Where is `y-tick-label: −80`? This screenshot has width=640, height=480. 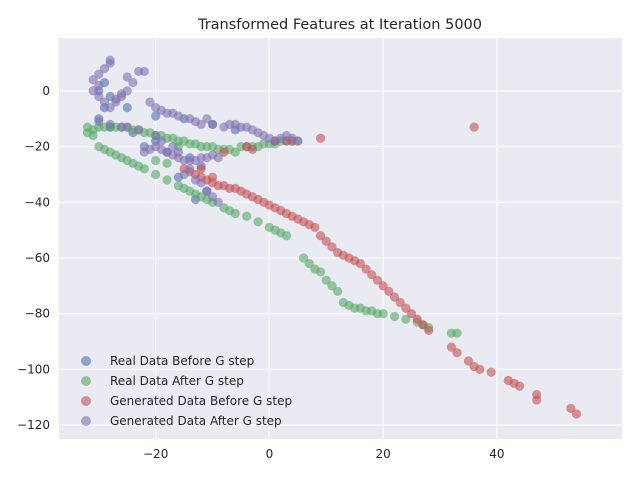 y-tick-label: −80 is located at coordinates (37, 314).